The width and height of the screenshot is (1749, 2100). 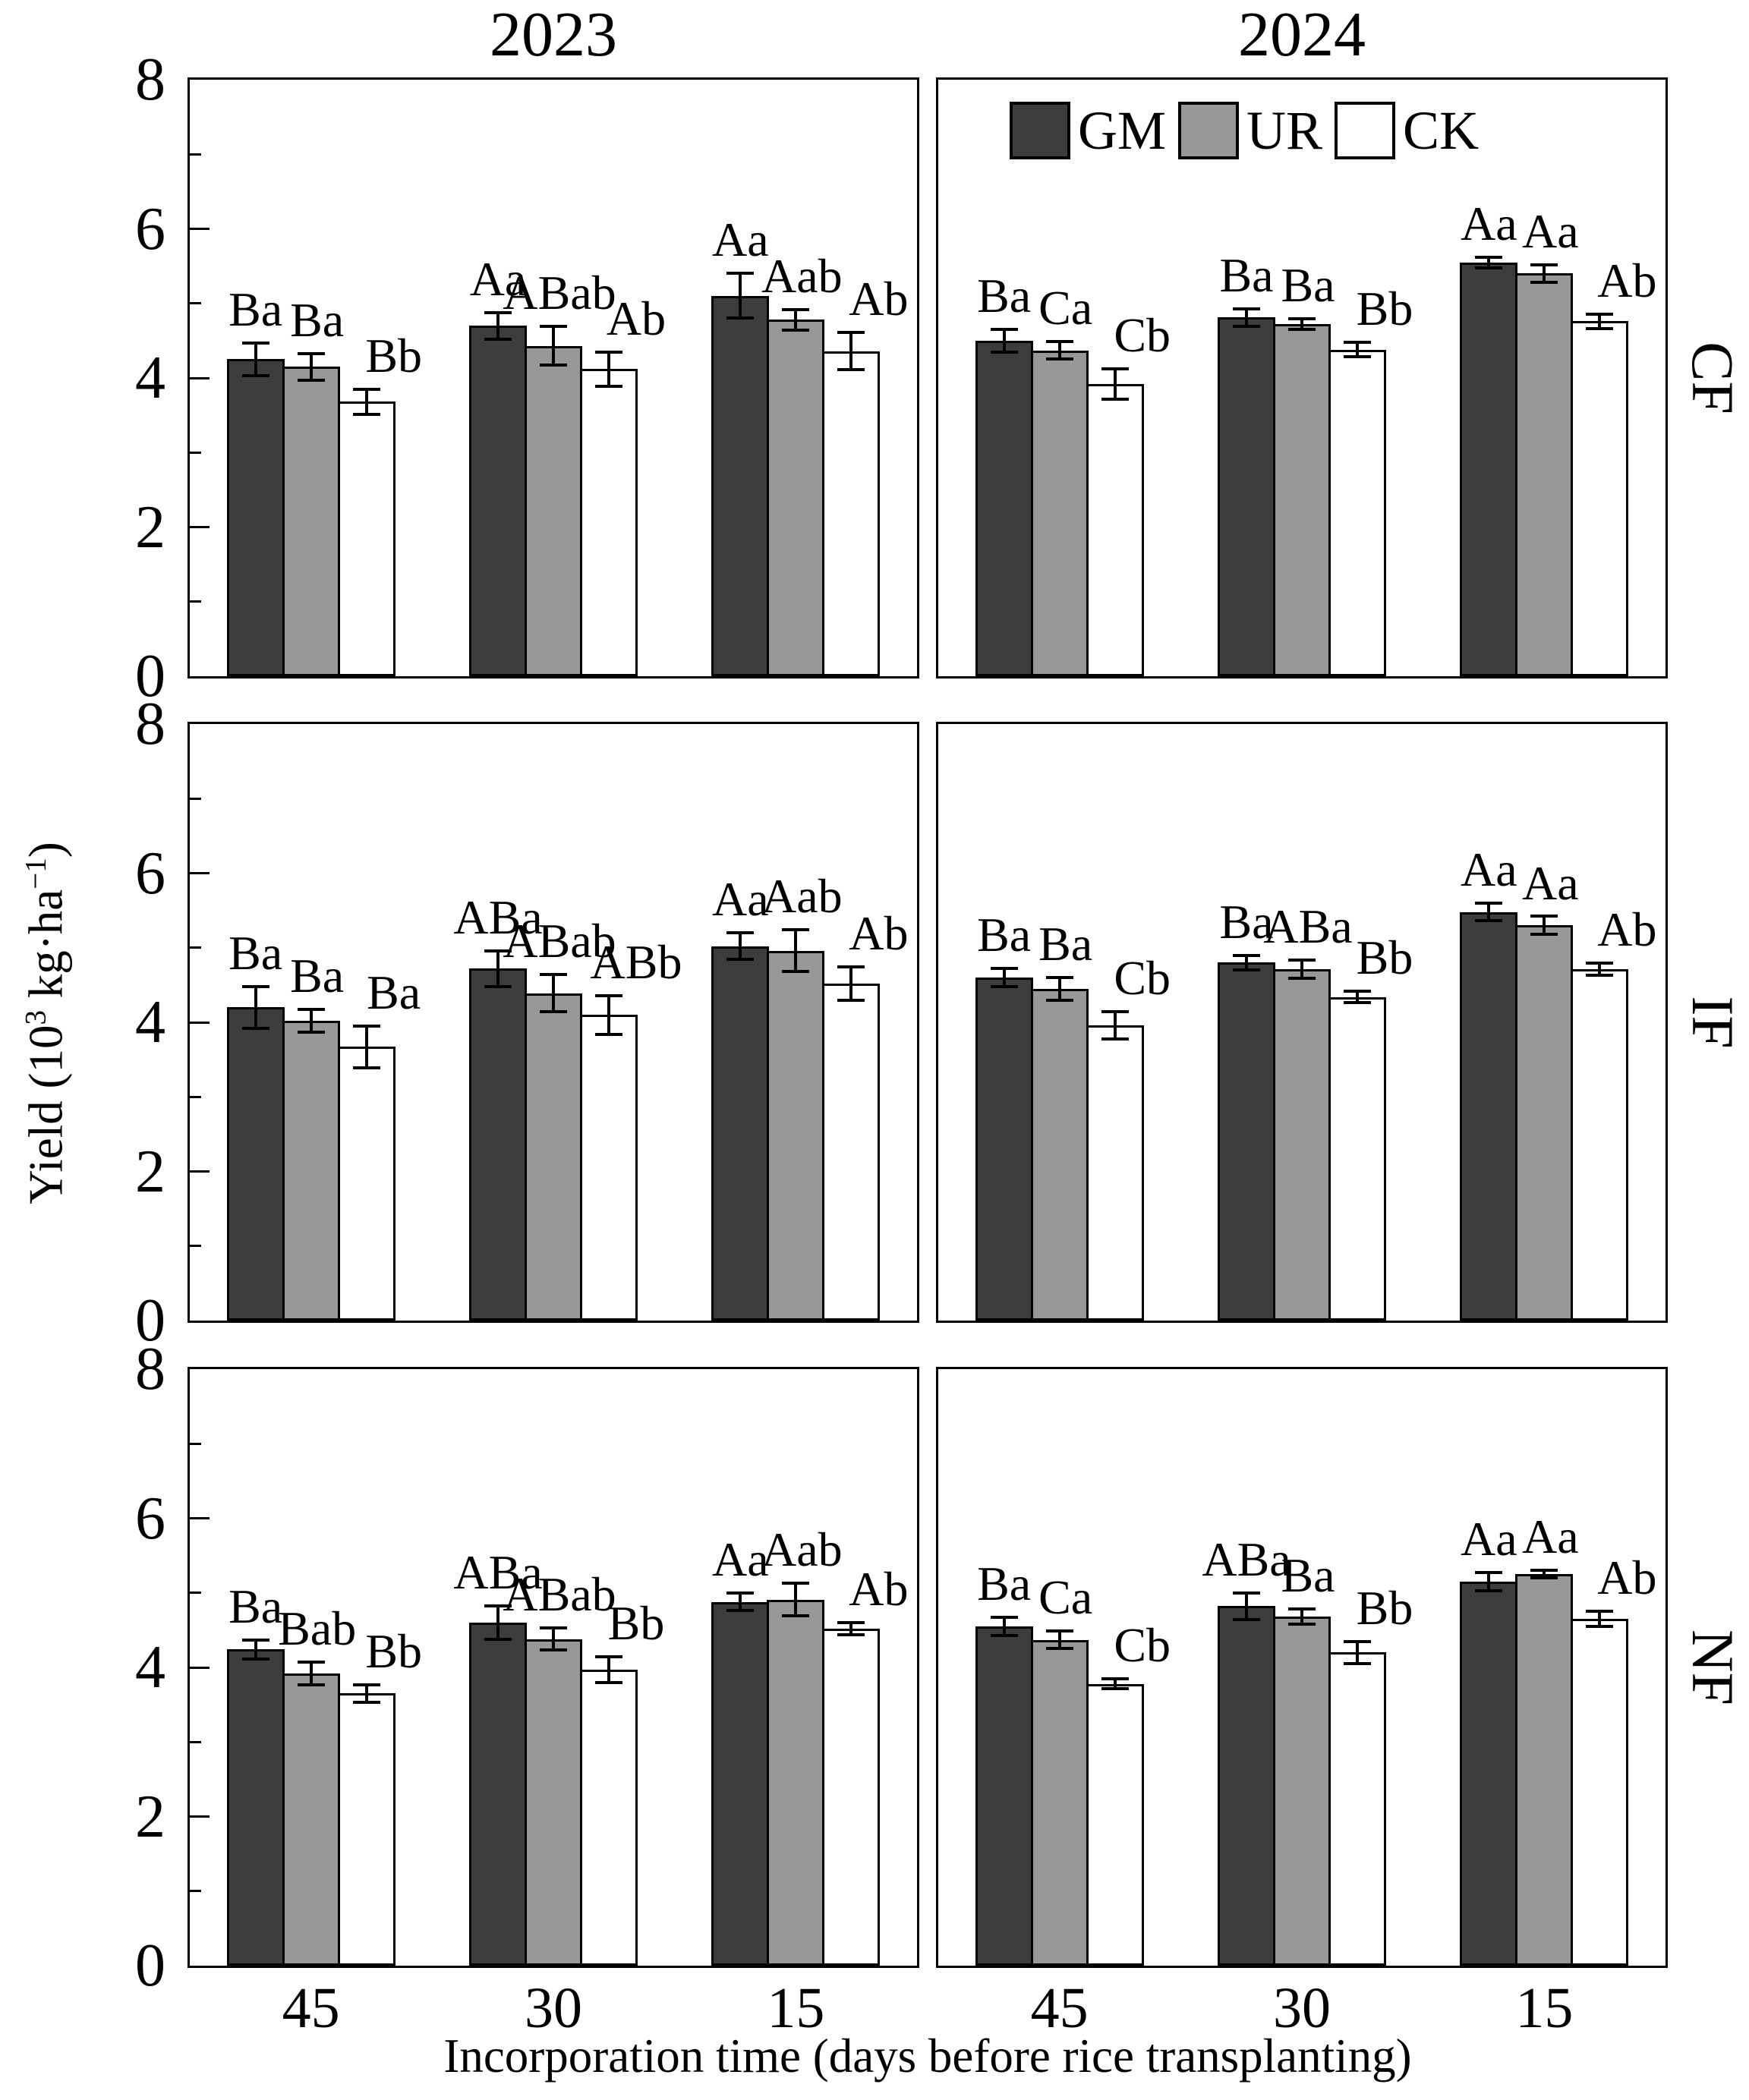 What do you see at coordinates (46, 850) in the screenshot?
I see `y-title-text: )` at bounding box center [46, 850].